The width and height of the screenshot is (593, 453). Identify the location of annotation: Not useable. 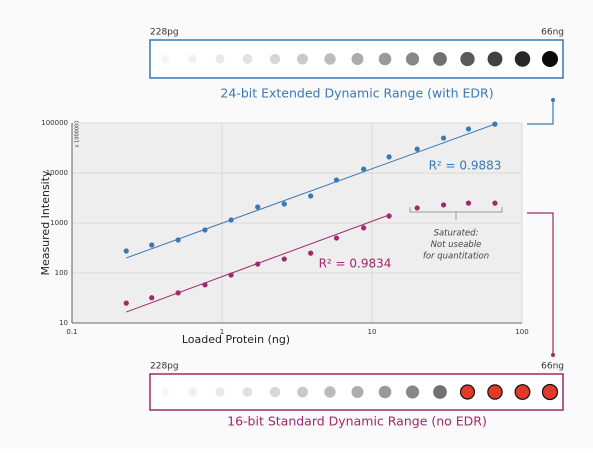
(456, 245).